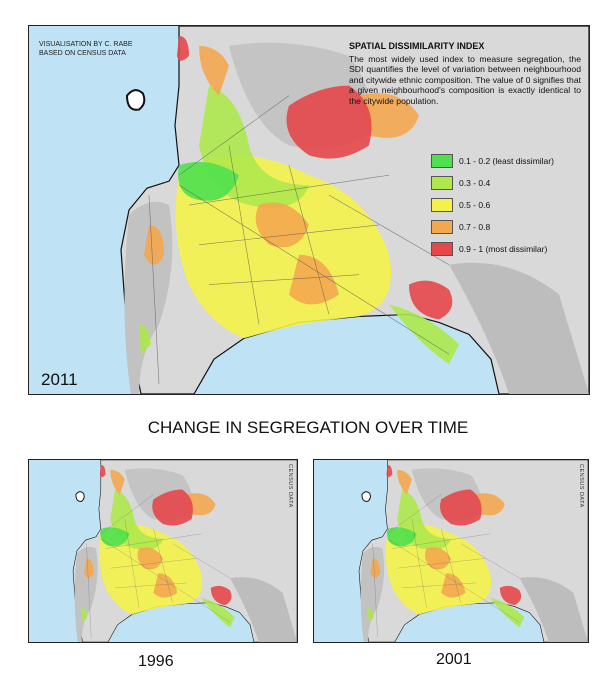 The height and width of the screenshot is (690, 616). What do you see at coordinates (492, 183) in the screenshot?
I see `legend-item: 0.3 - 0.4` at bounding box center [492, 183].